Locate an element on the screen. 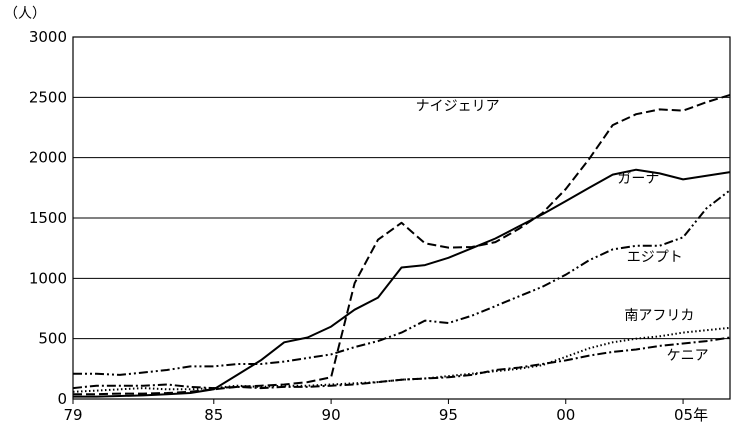  y-axis-ticks: 0 500 1000 1500 2000 2500 3000 is located at coordinates (48, 218).